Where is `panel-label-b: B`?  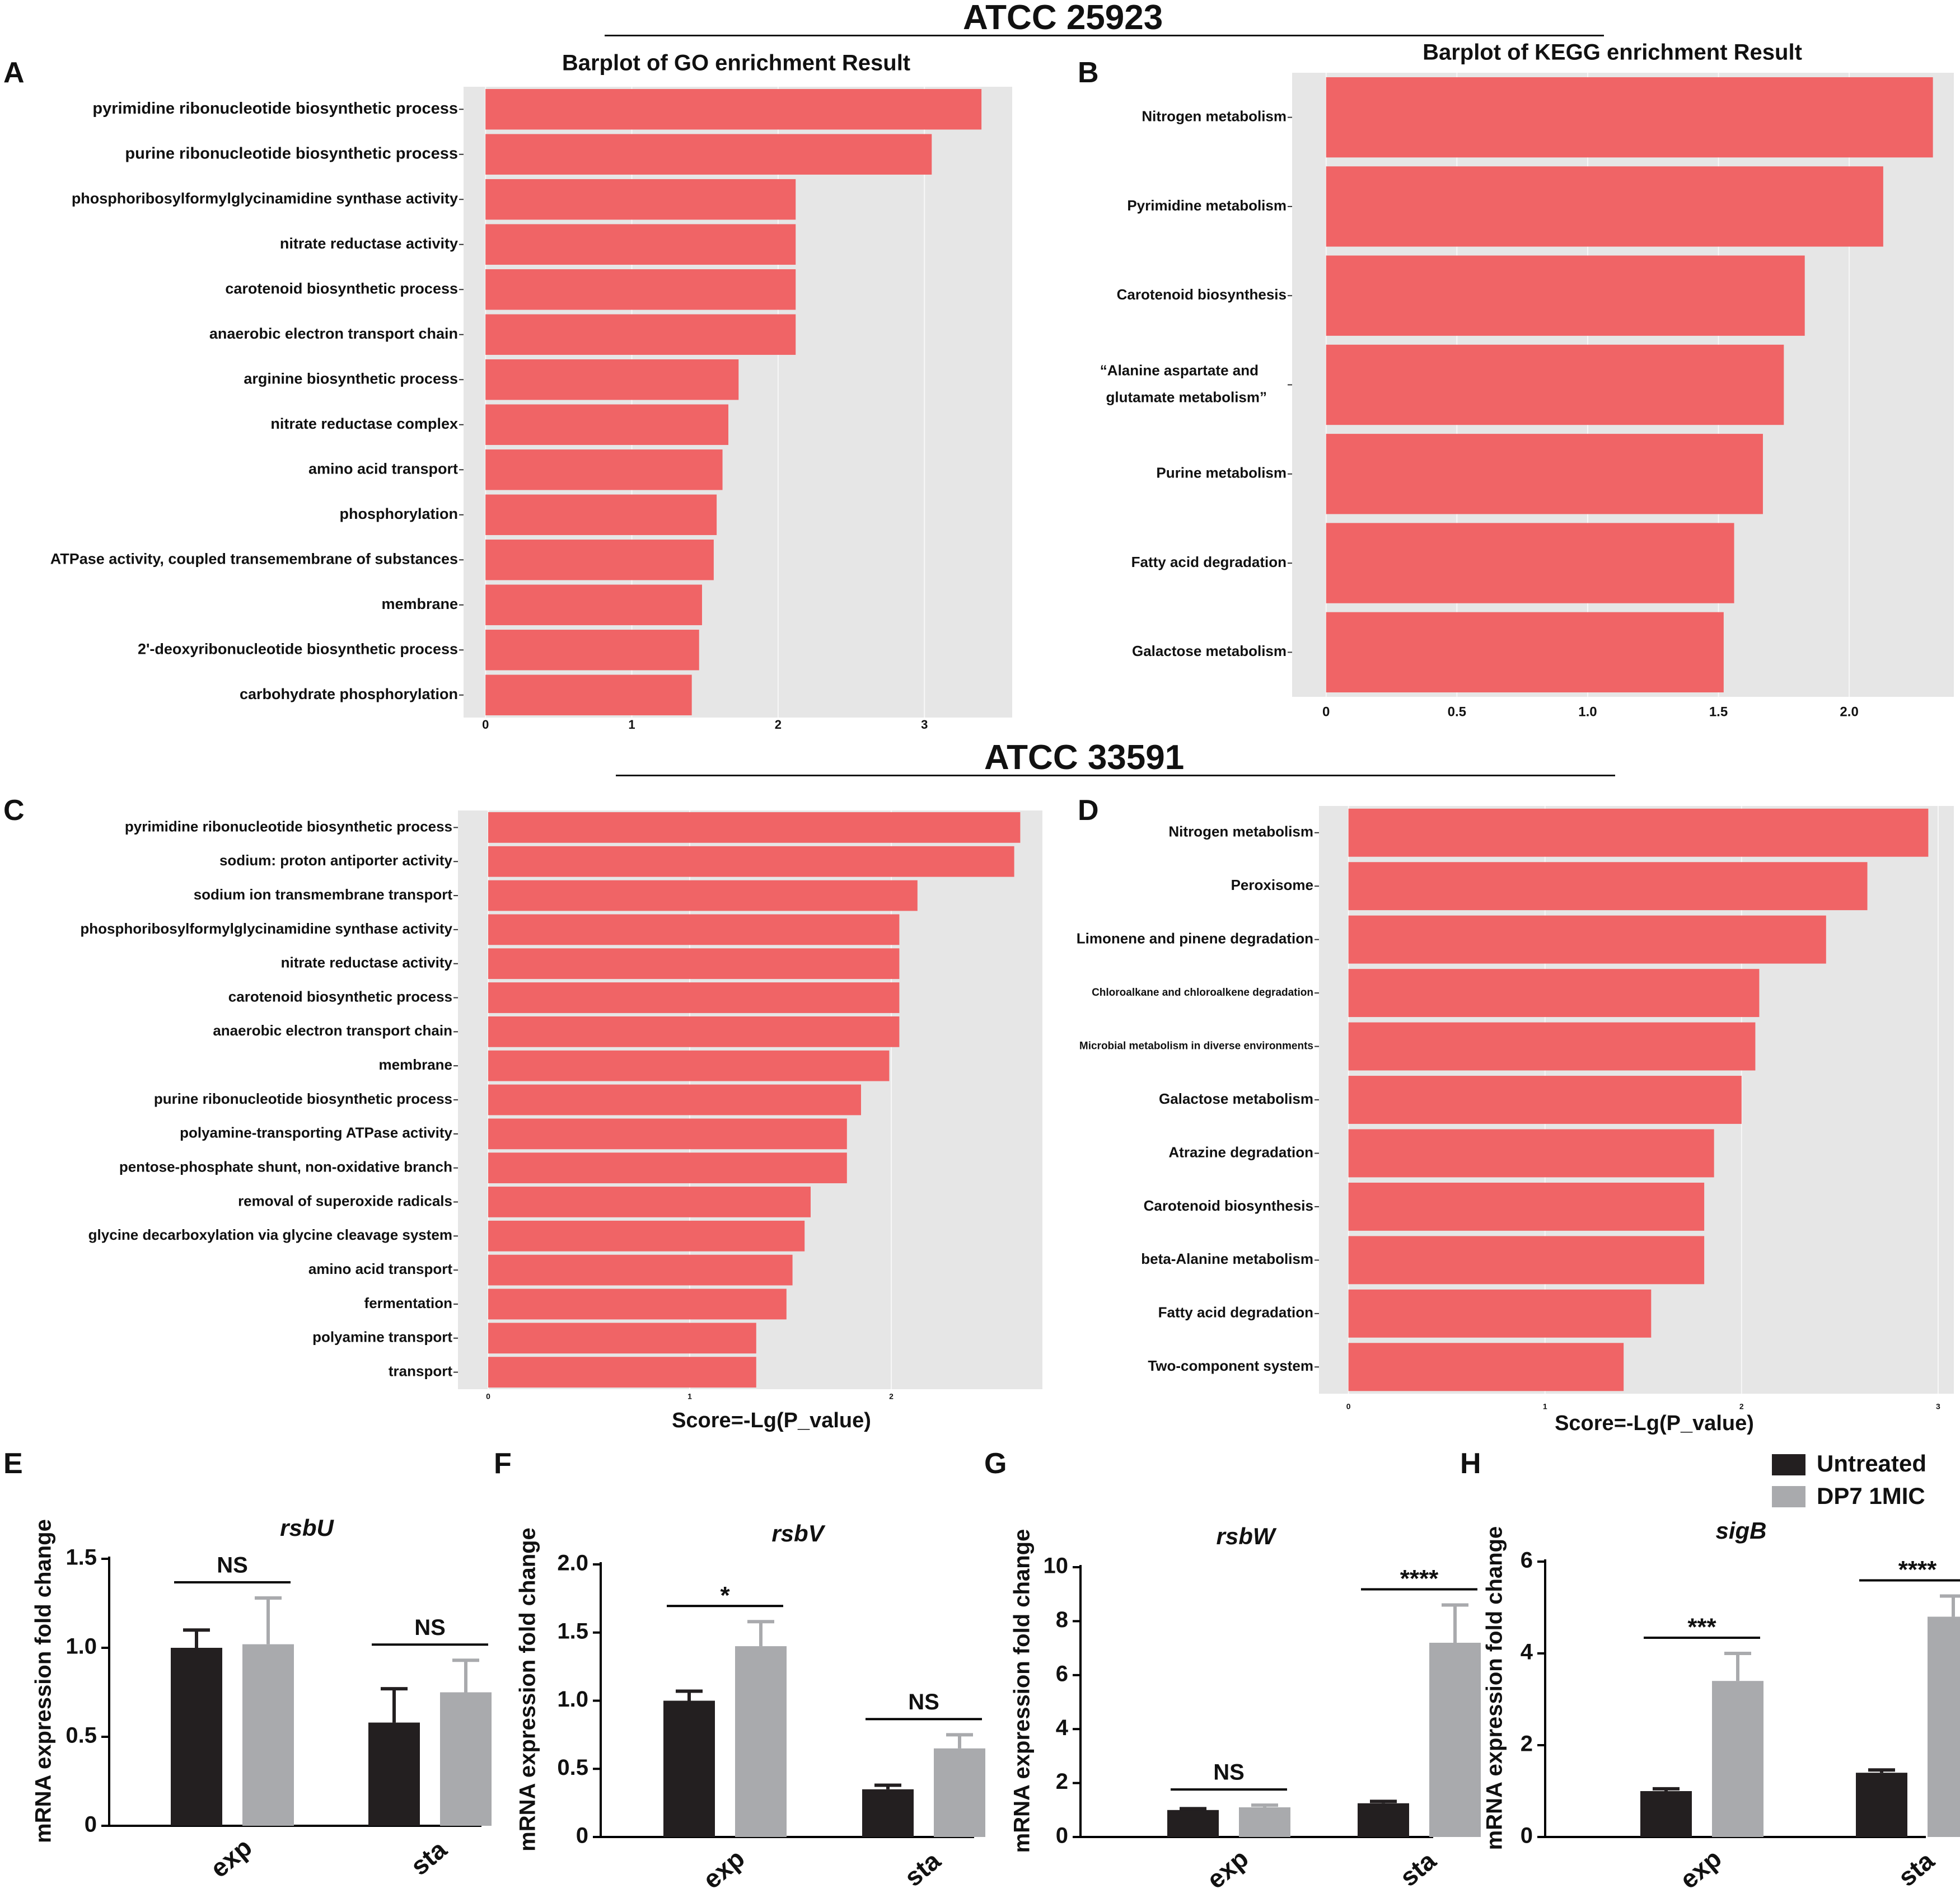 panel-label-b: B is located at coordinates (1088, 73).